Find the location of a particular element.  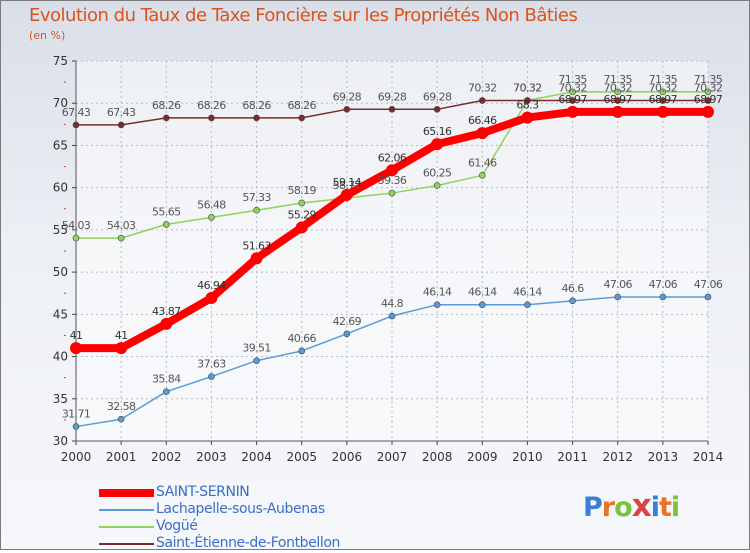

data-label: 35.84 is located at coordinates (166, 379).